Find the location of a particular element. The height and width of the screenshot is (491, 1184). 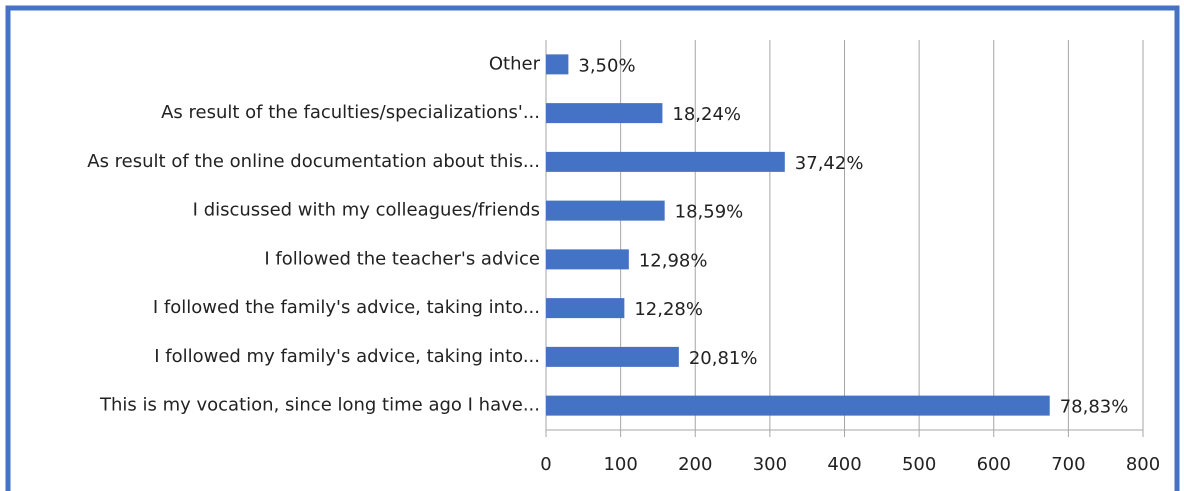

y-tick-label: I discussed with my colleagues/friends is located at coordinates (366, 210).